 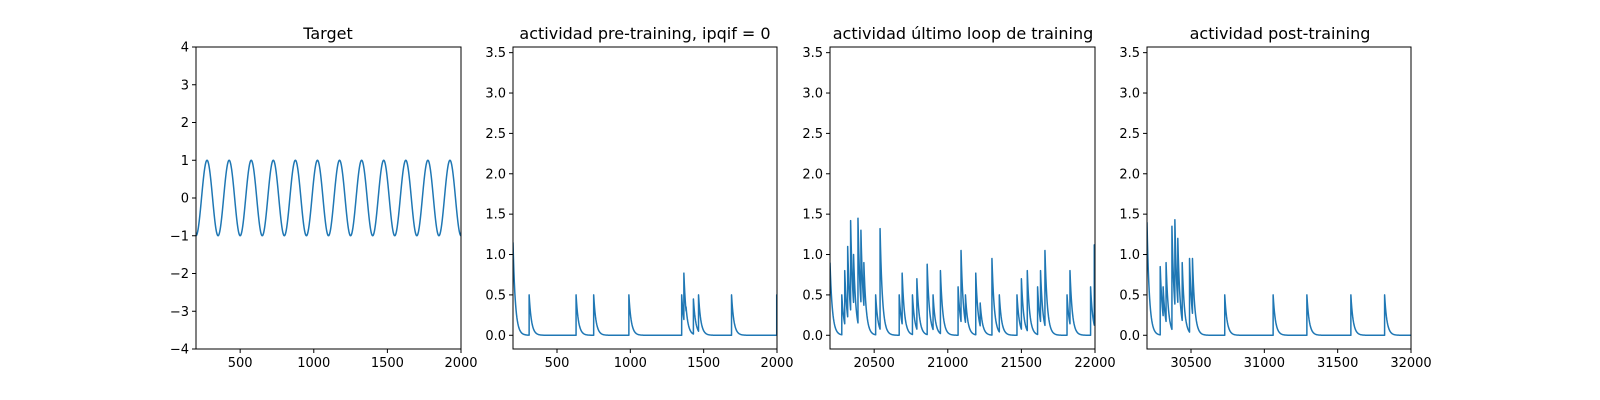 What do you see at coordinates (185, 123) in the screenshot?
I see `y-tick-label: 2` at bounding box center [185, 123].